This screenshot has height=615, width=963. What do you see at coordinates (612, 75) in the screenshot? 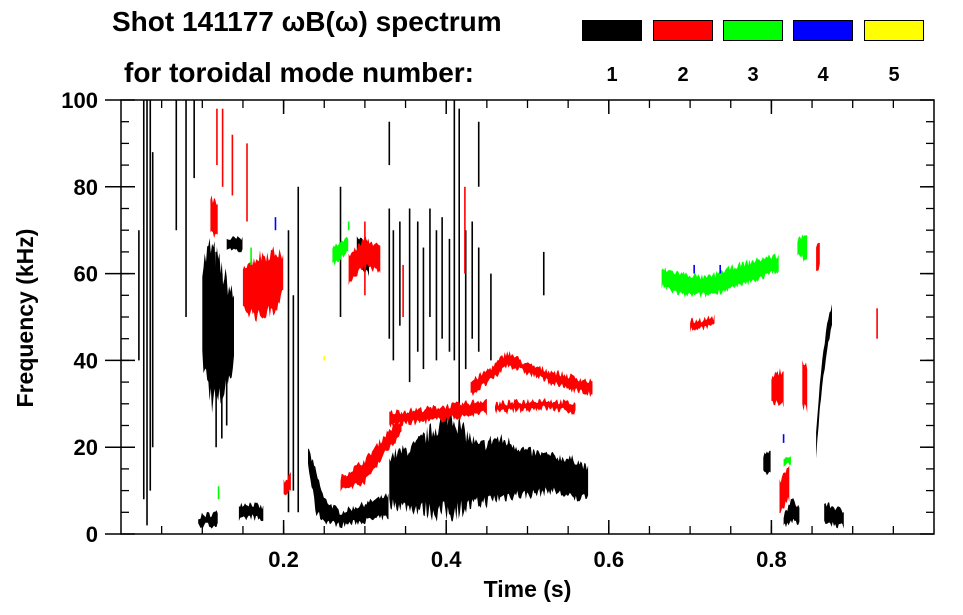
I see `legend-label-mode-1: 1` at bounding box center [612, 75].